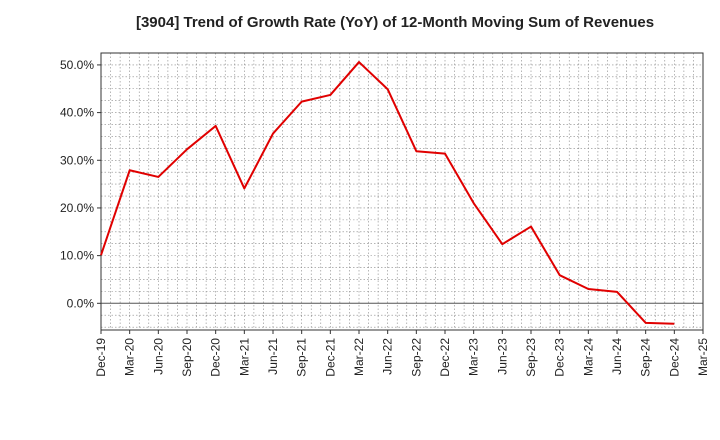  I want to click on y-tick-label: 50.0%, so click(77, 65).